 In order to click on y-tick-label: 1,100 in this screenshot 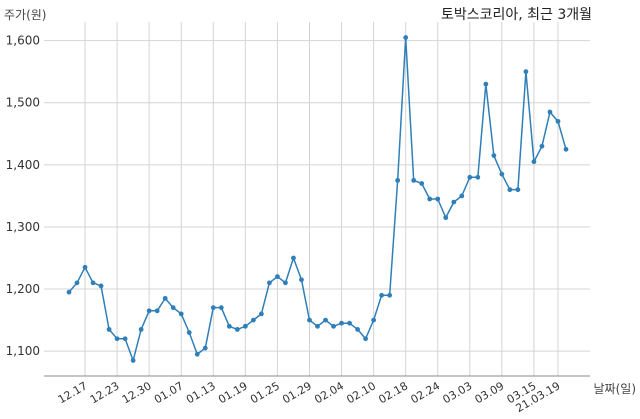, I will do `click(23, 351)`.